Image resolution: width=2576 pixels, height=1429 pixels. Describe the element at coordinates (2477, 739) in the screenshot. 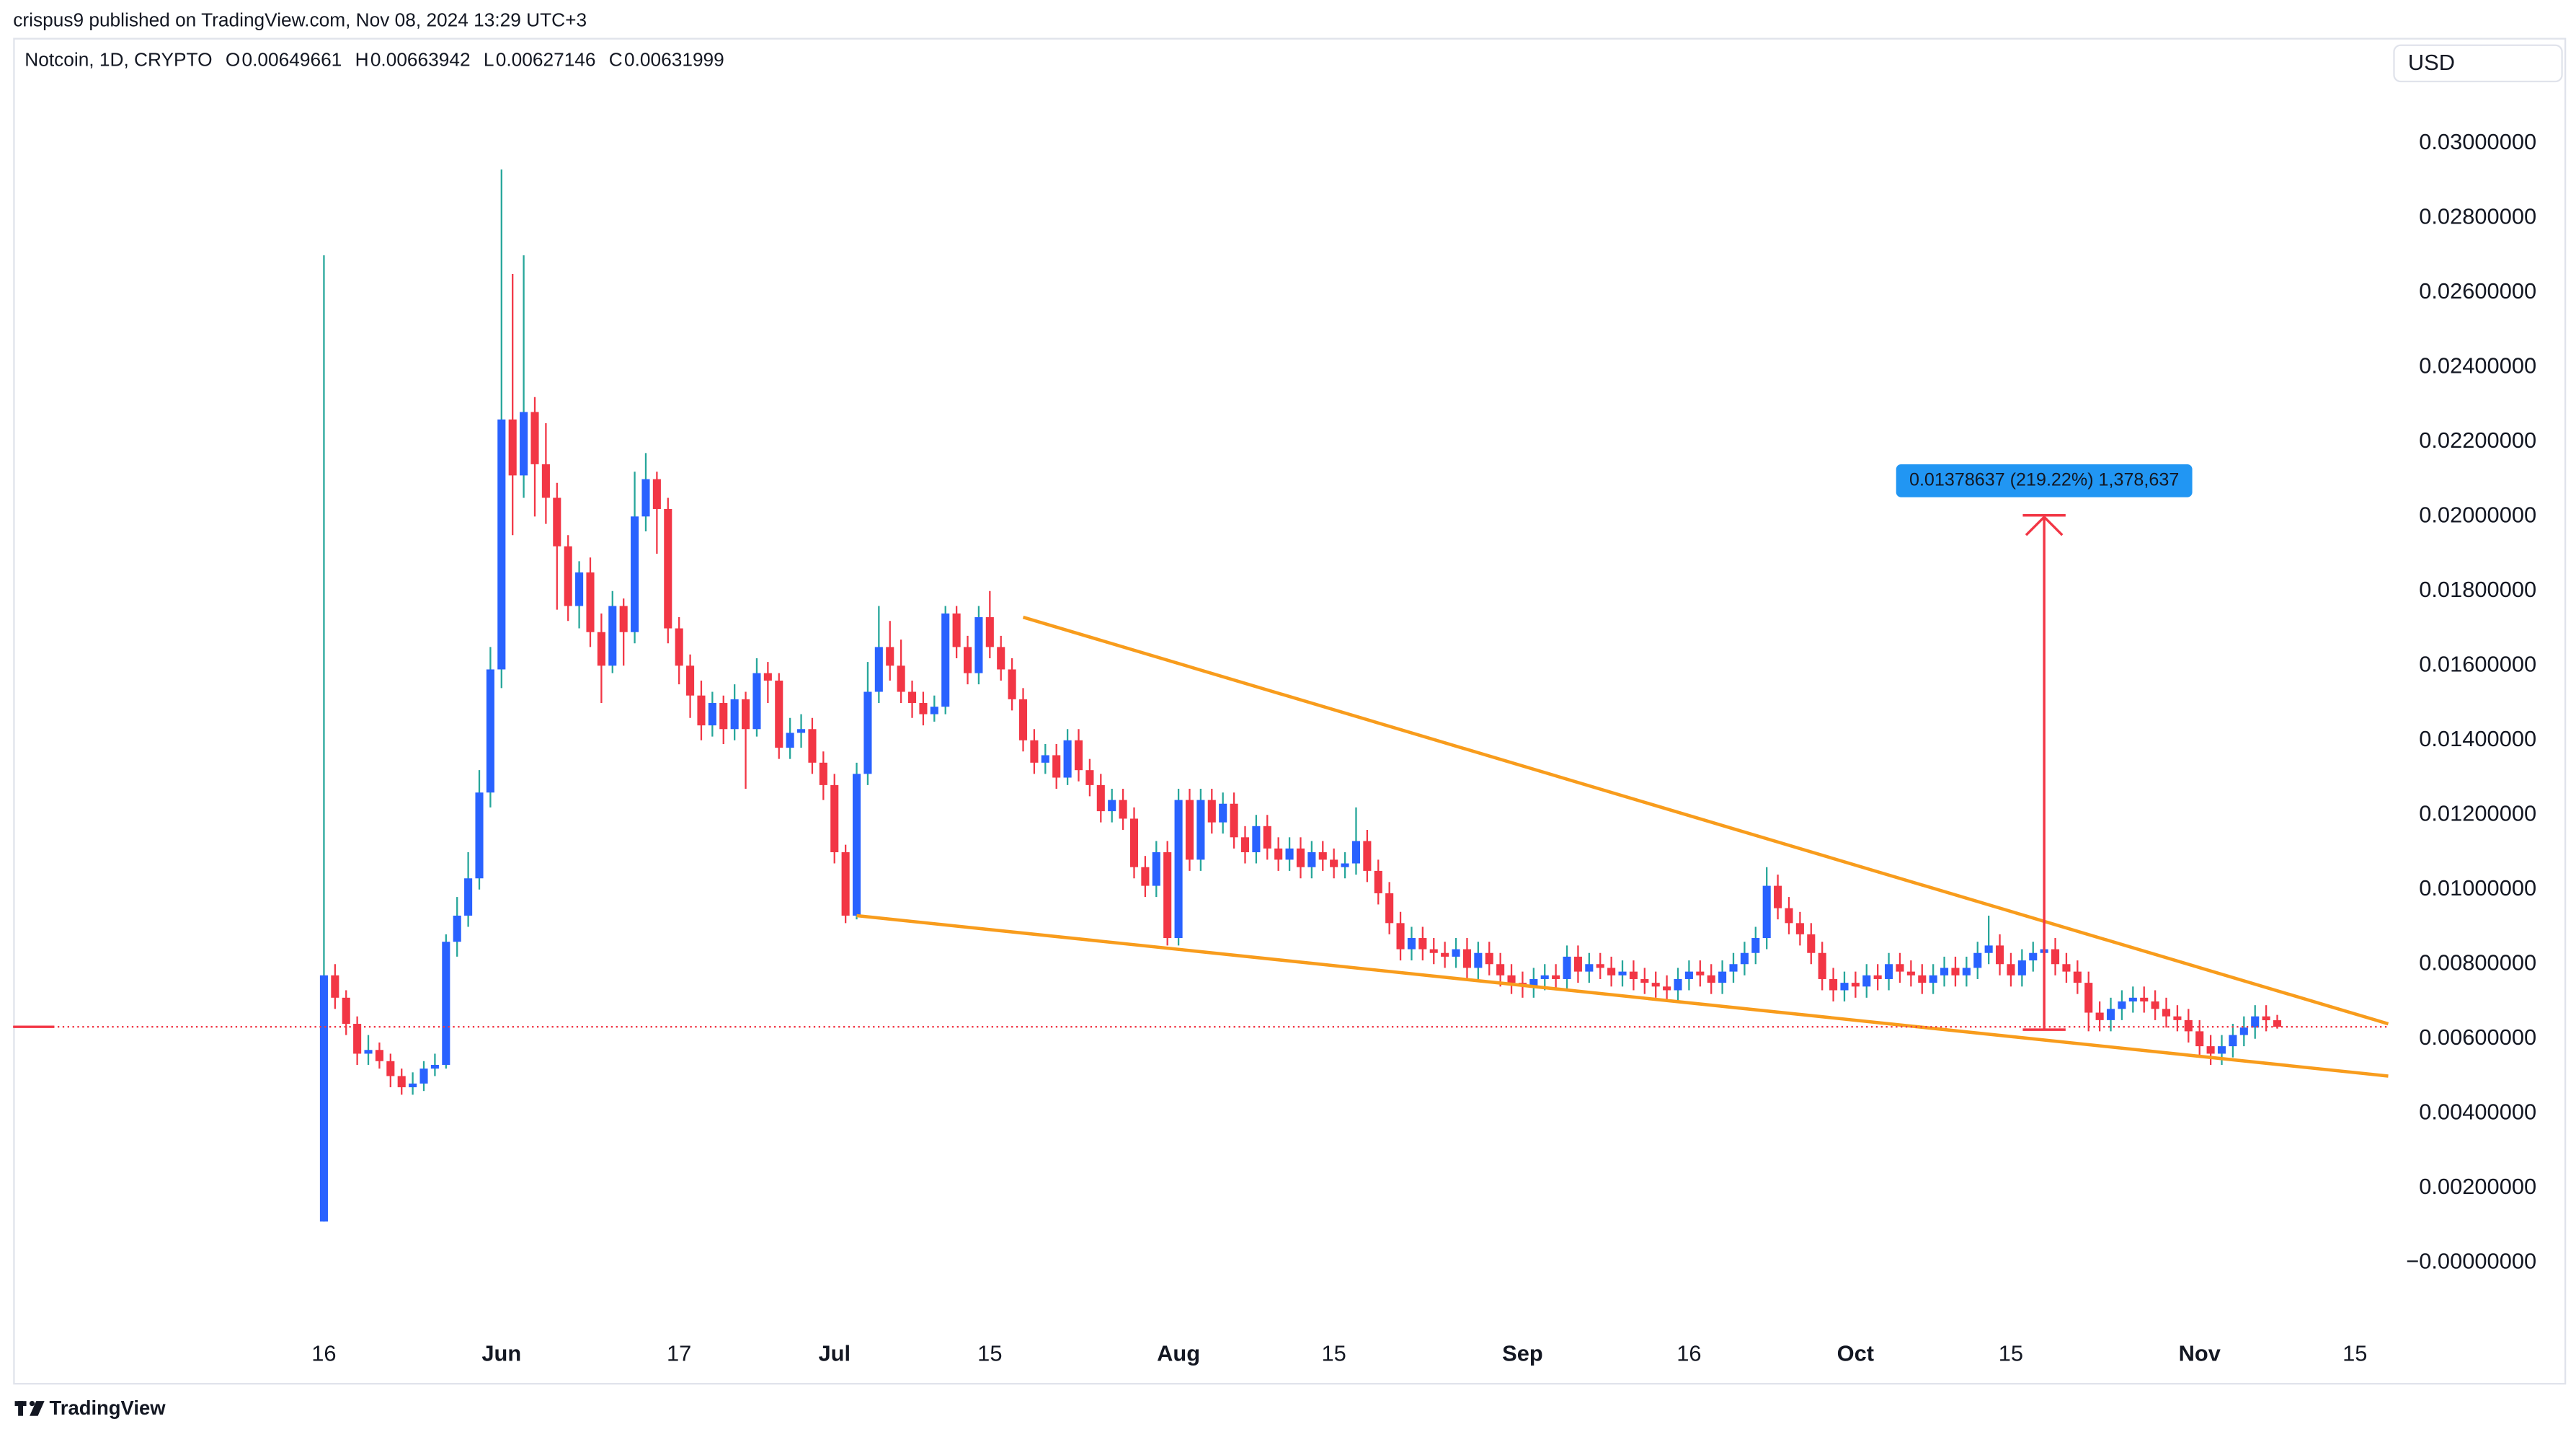

I see `y-tick-label: 0.01400000` at that location.